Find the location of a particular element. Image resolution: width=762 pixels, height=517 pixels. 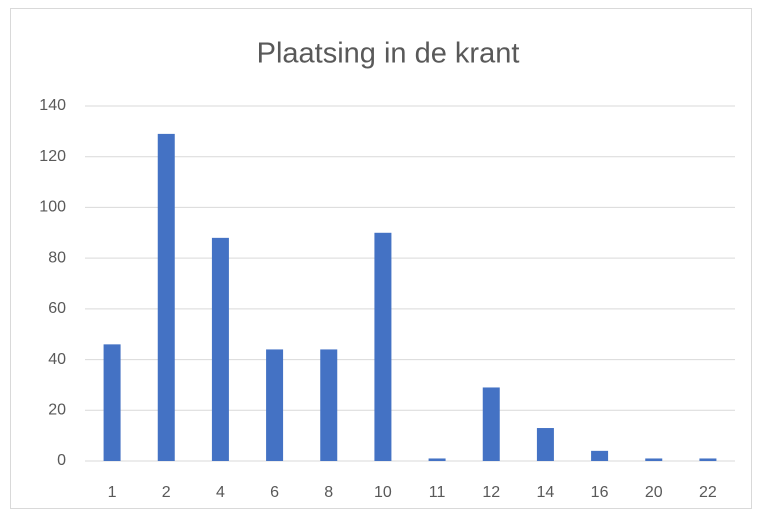

y-tick-label: 40 is located at coordinates (57, 359).